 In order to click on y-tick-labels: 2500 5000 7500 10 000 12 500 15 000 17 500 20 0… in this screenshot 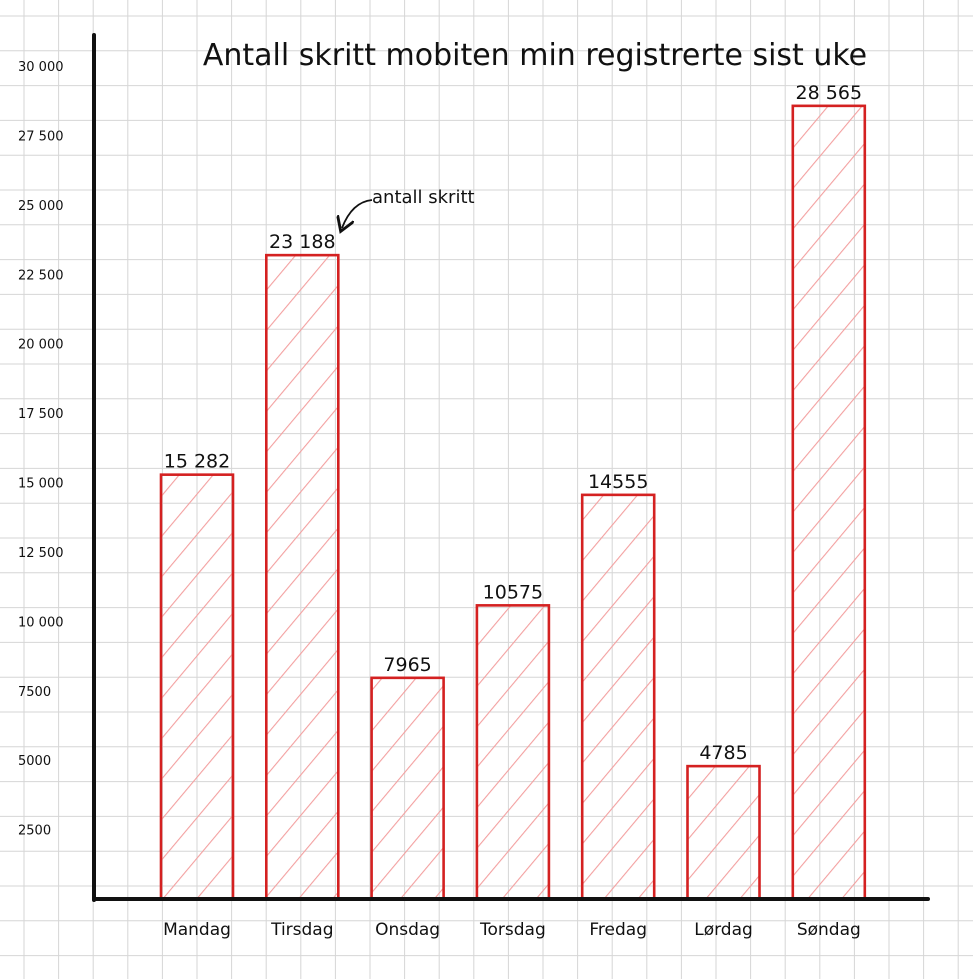, I will do `click(41, 449)`.